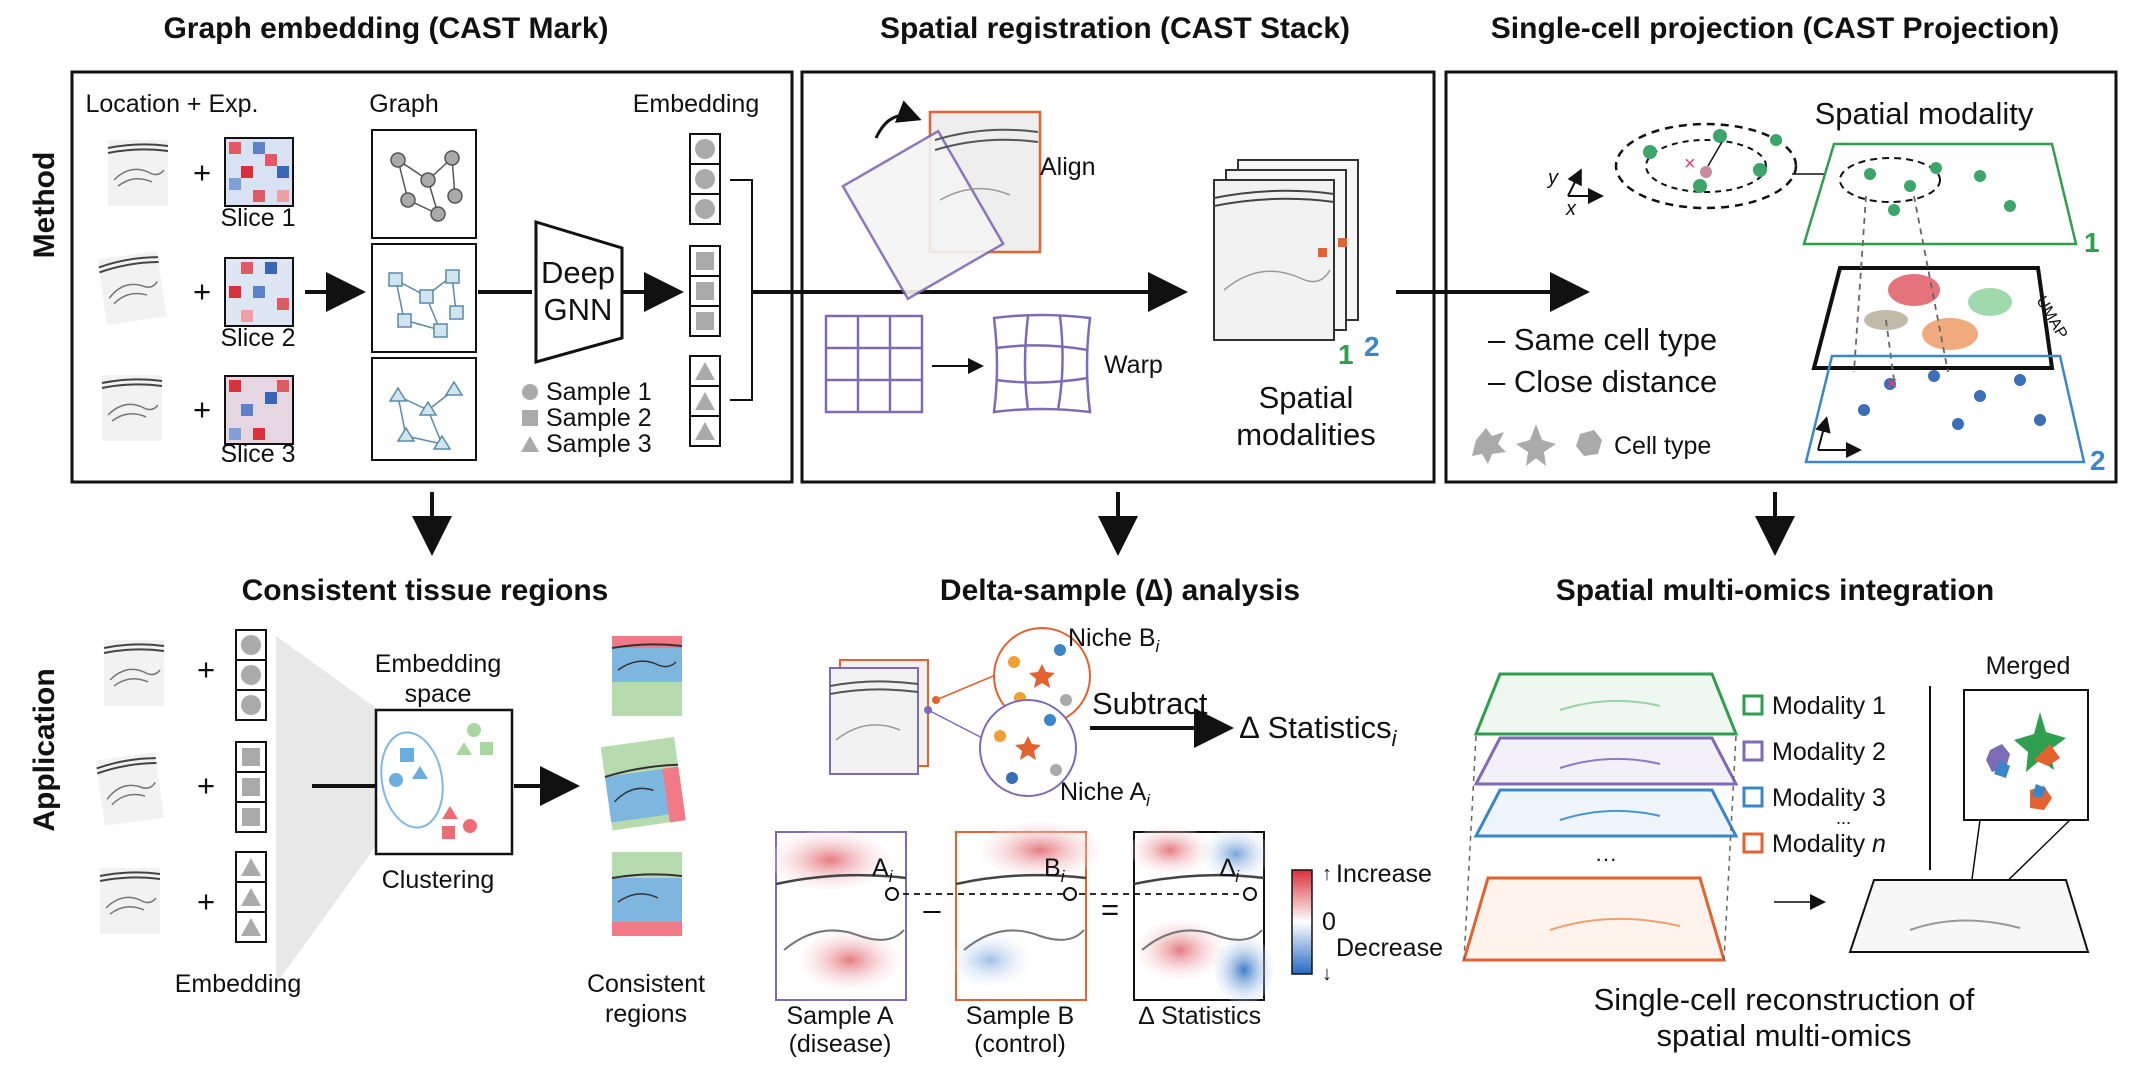 The height and width of the screenshot is (1081, 2133). Describe the element at coordinates (438, 694) in the screenshot. I see `label-embedding-space-2: space` at that location.